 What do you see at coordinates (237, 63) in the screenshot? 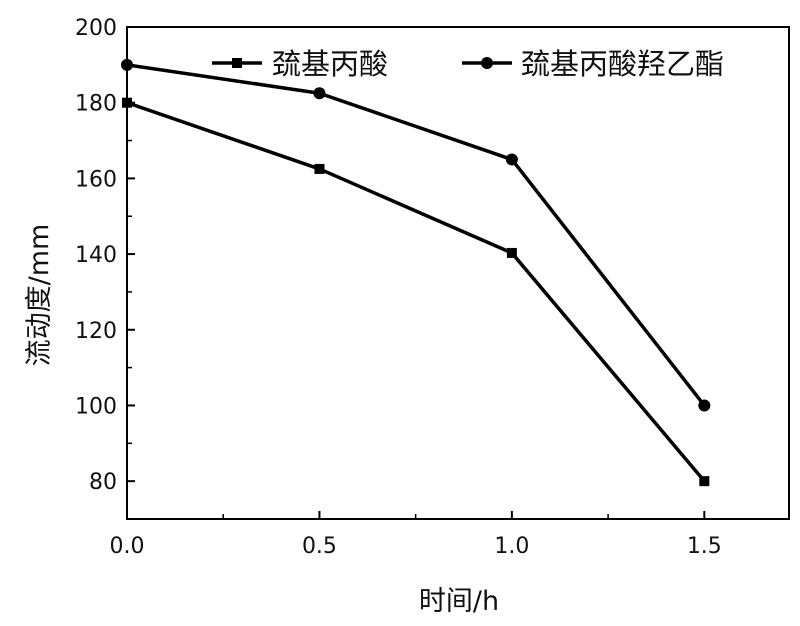
I see `legend-marker-1-square` at bounding box center [237, 63].